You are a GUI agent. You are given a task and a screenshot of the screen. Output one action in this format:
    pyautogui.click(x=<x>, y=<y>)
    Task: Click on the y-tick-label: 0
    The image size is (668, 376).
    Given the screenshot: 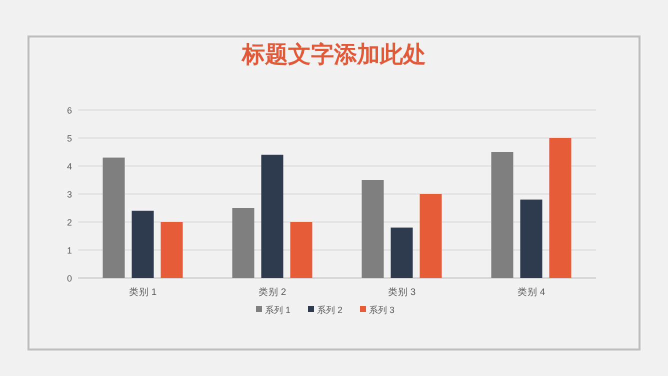 What is the action you would take?
    pyautogui.click(x=69, y=279)
    